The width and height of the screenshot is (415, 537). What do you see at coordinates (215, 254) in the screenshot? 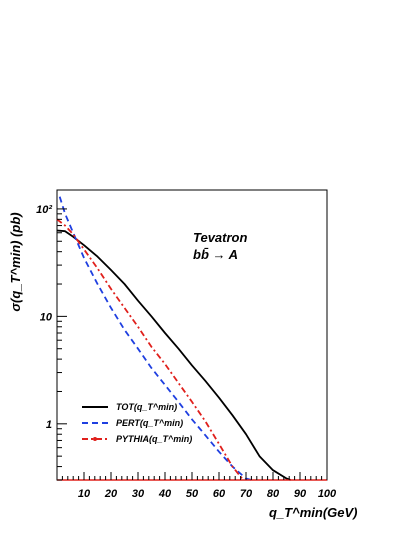
I see `annotation-line-2: bb̄ → A` at bounding box center [215, 254].